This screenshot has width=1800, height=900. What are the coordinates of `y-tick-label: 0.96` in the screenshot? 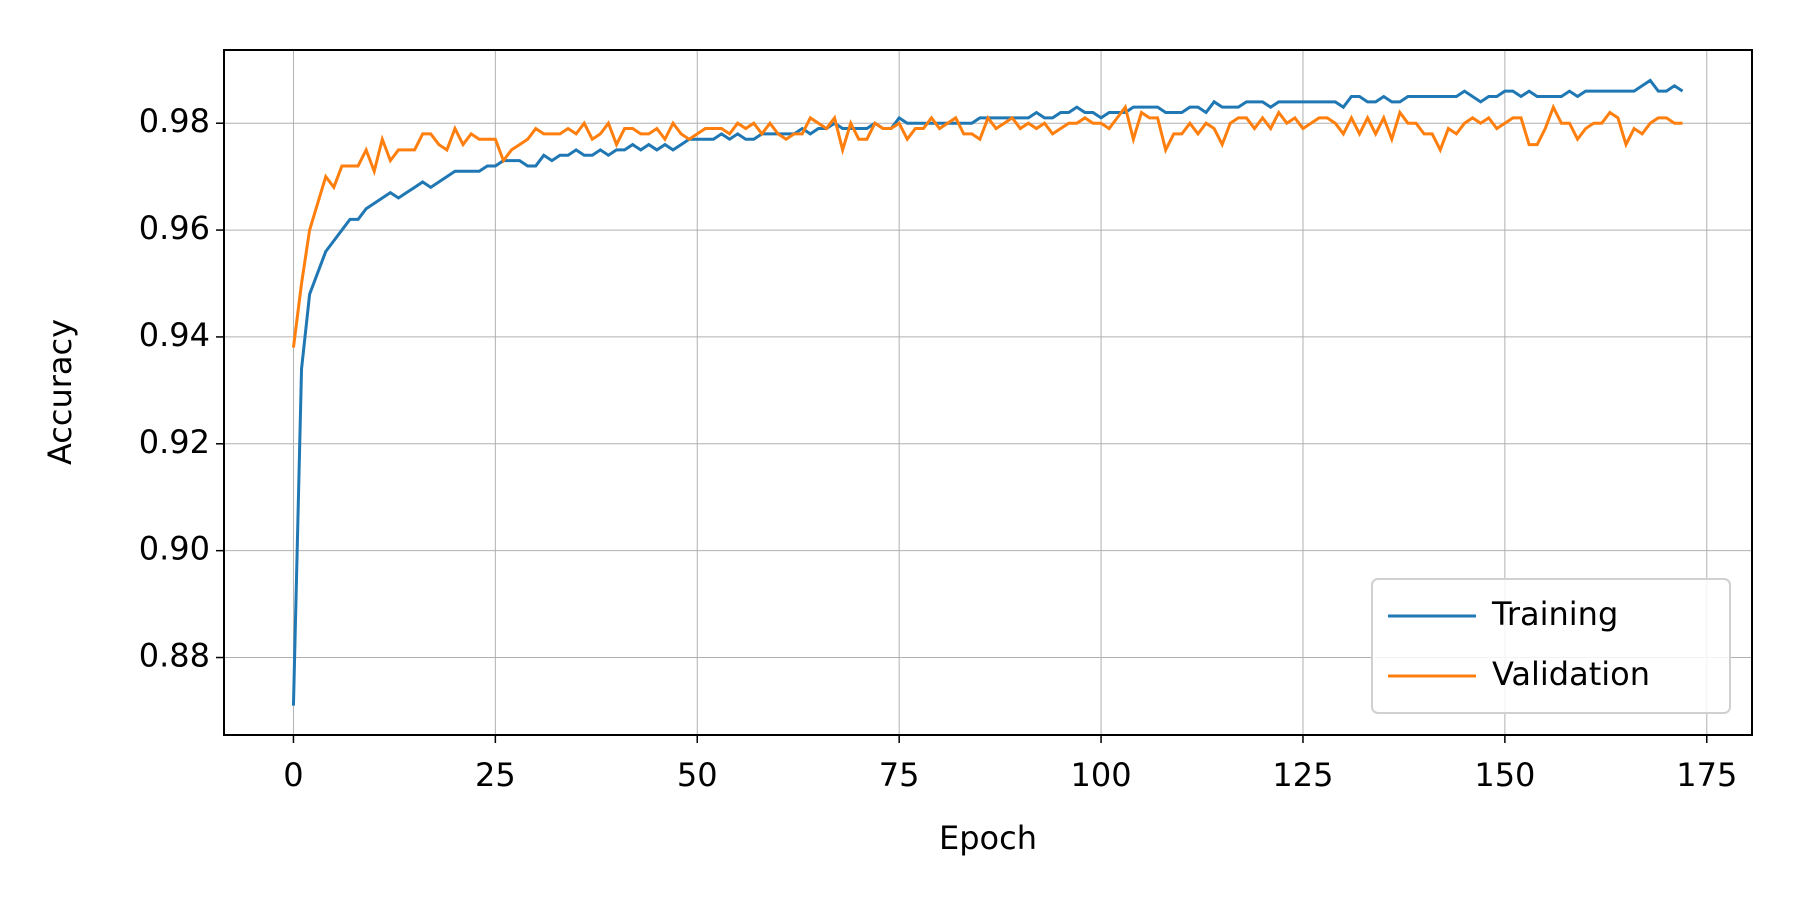 It's located at (174, 228).